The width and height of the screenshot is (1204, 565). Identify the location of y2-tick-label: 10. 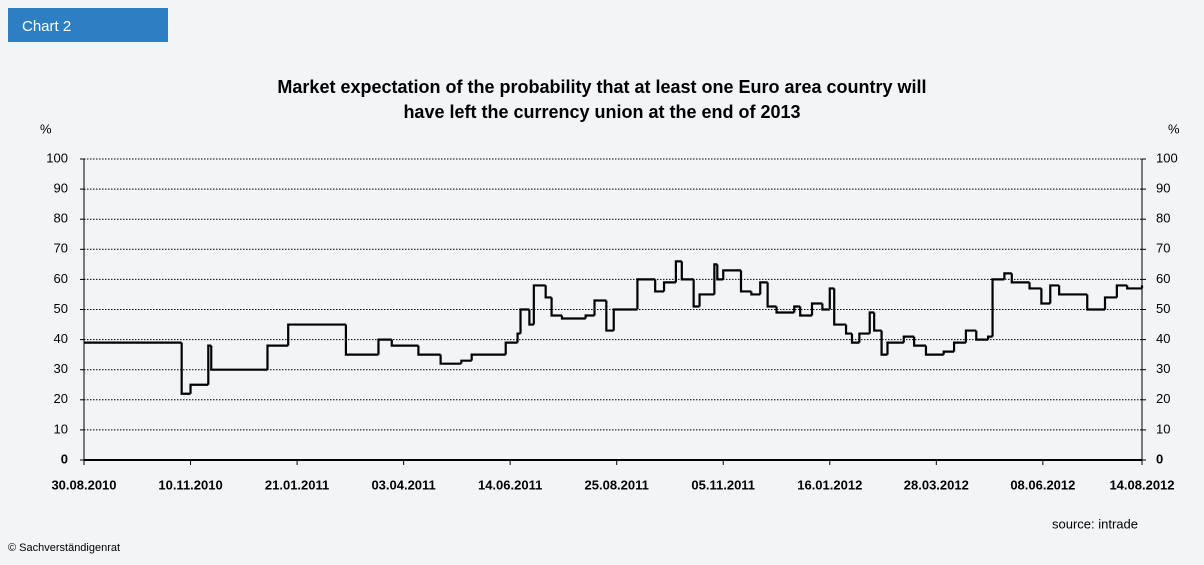
(1163, 428).